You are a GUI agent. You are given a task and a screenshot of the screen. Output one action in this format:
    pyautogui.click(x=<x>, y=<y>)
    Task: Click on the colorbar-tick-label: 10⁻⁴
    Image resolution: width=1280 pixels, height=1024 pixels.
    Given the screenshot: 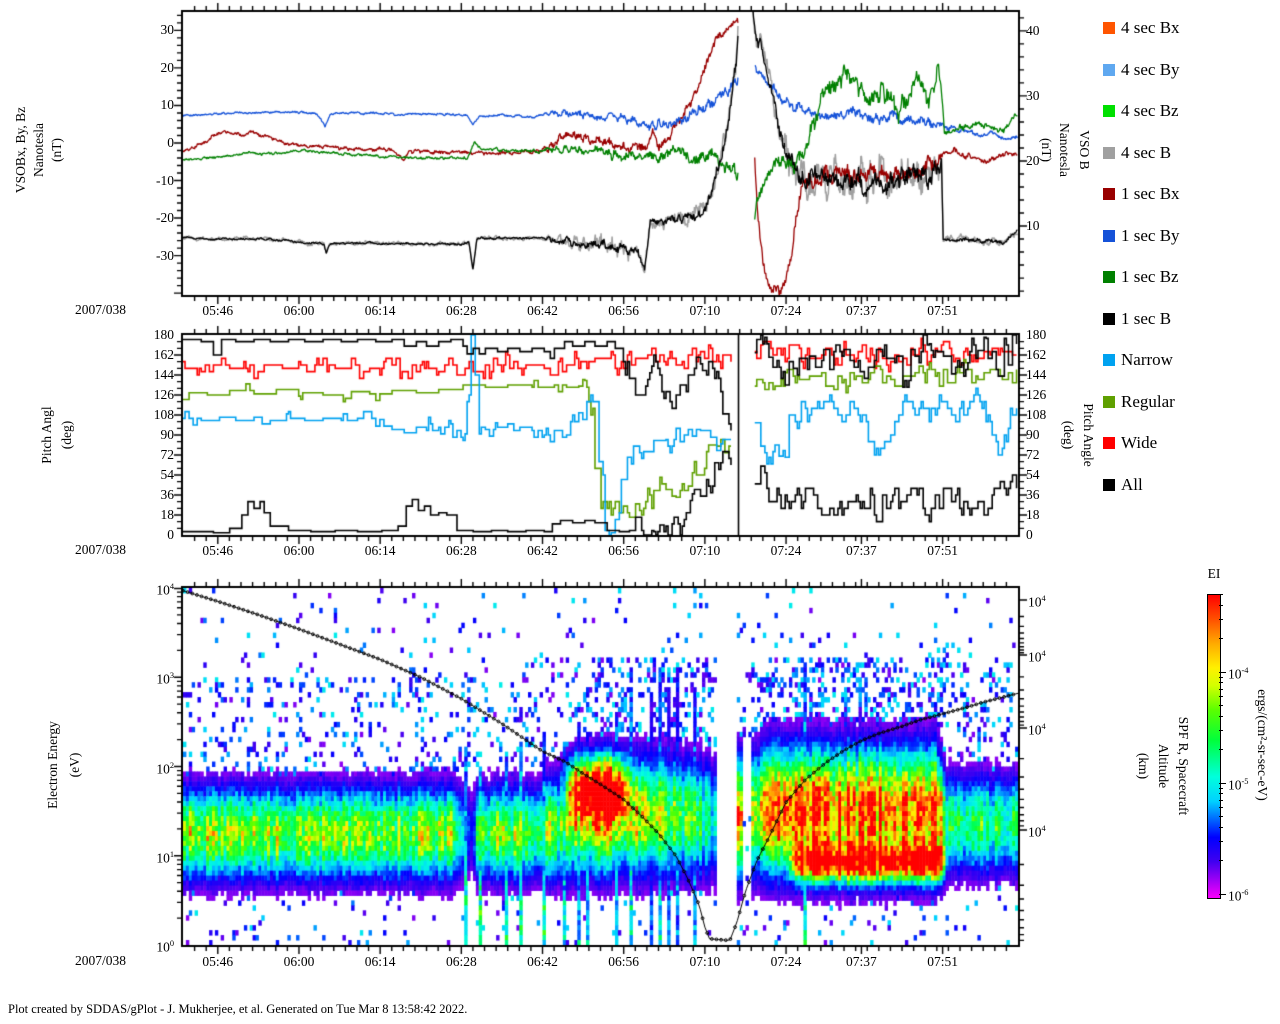 What is the action you would take?
    pyautogui.click(x=1238, y=673)
    